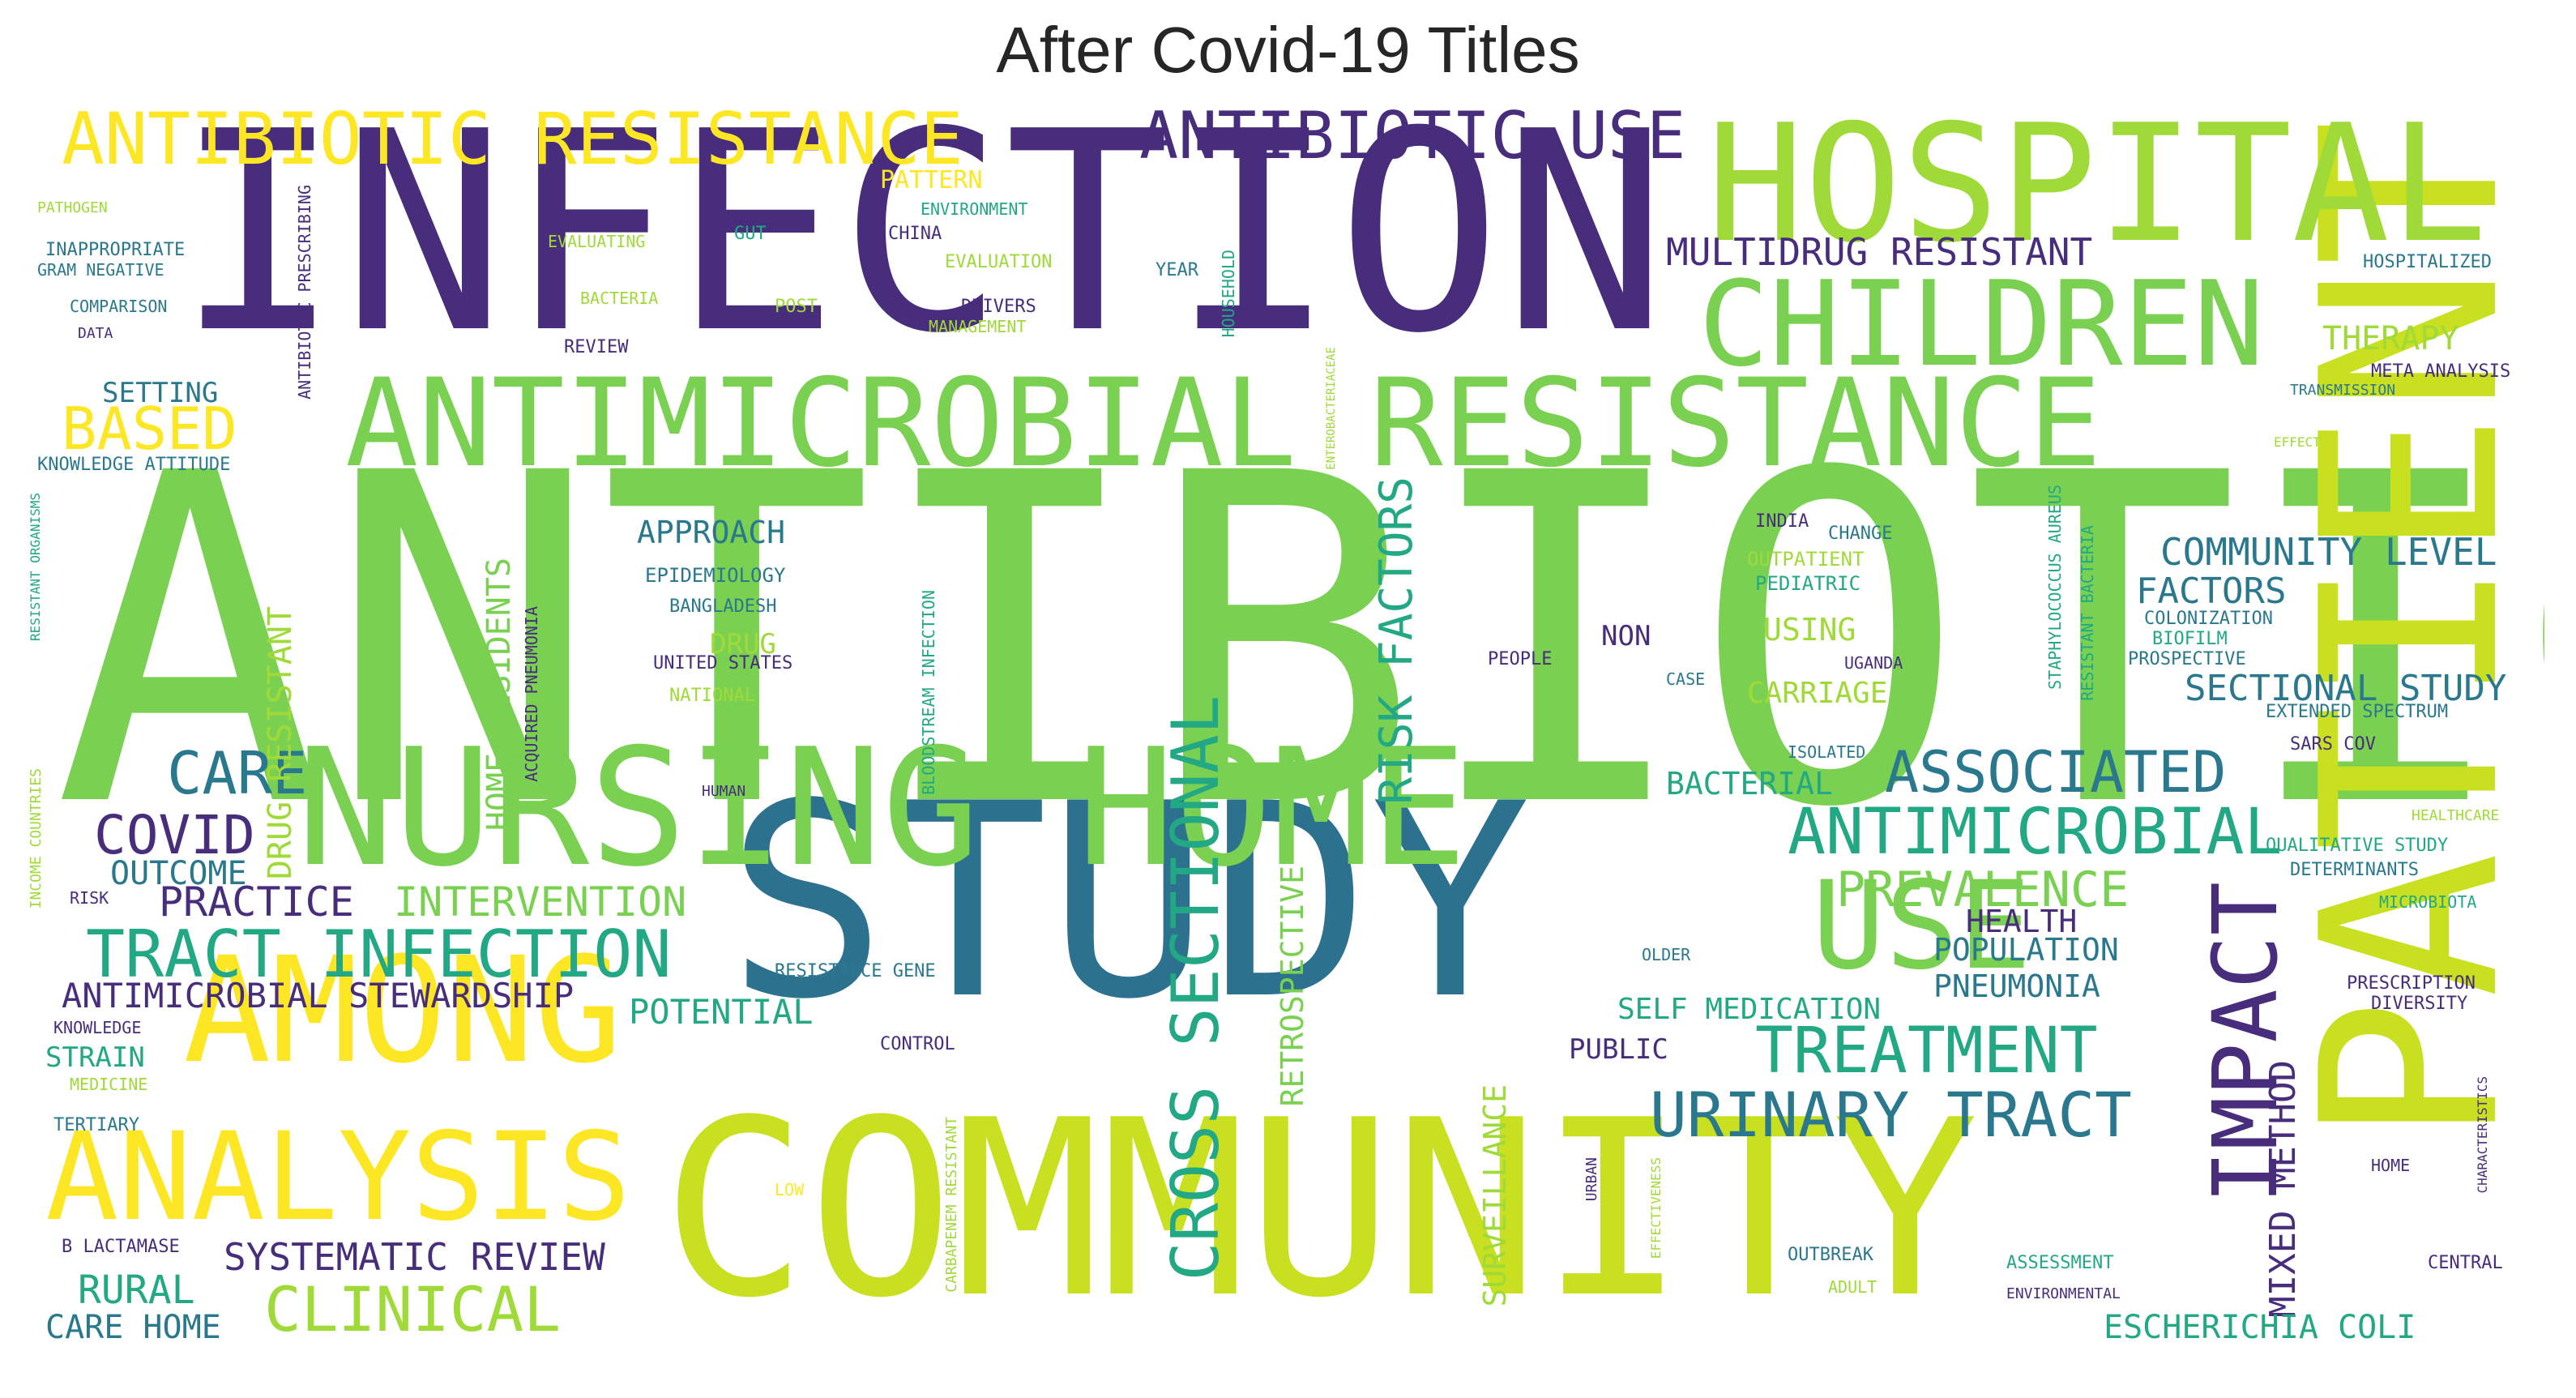  What do you see at coordinates (2055, 587) in the screenshot?
I see `cloud-word: STAPHYLOCOCCUS AUREUS` at bounding box center [2055, 587].